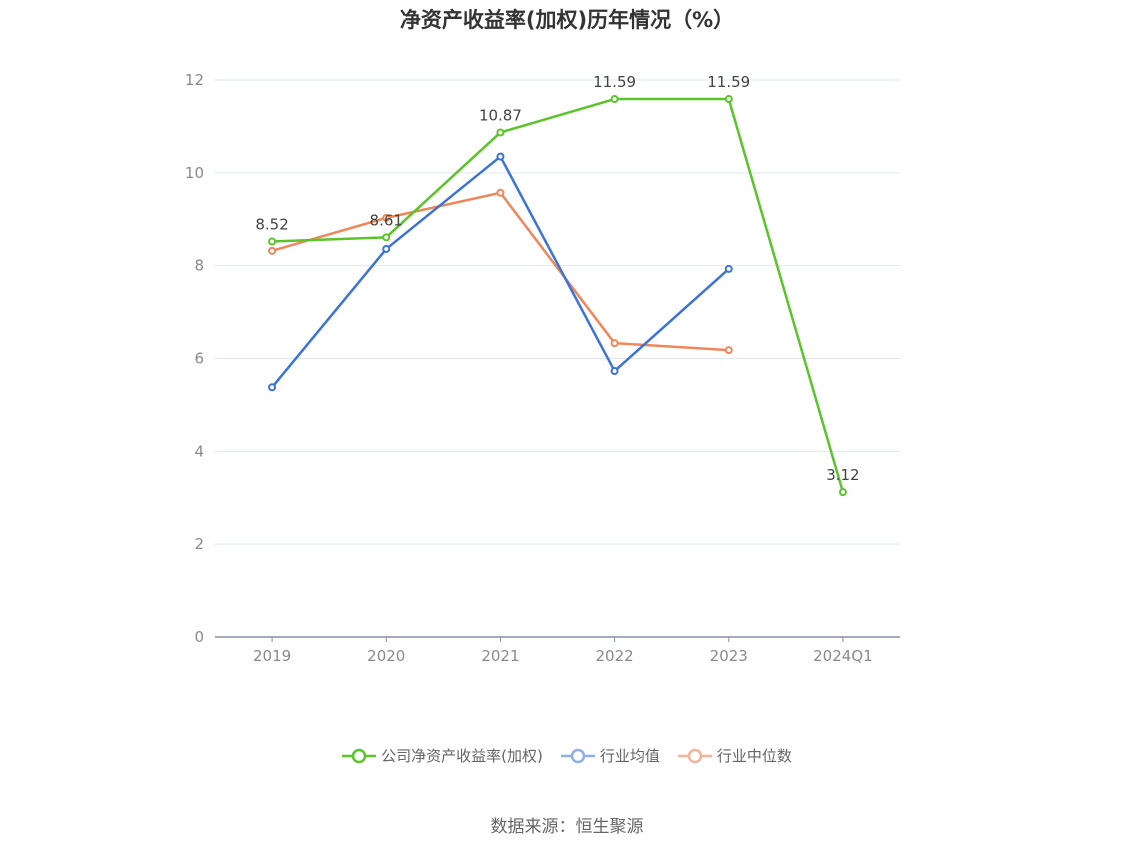  What do you see at coordinates (199, 266) in the screenshot?
I see `y-tick-label: 8` at bounding box center [199, 266].